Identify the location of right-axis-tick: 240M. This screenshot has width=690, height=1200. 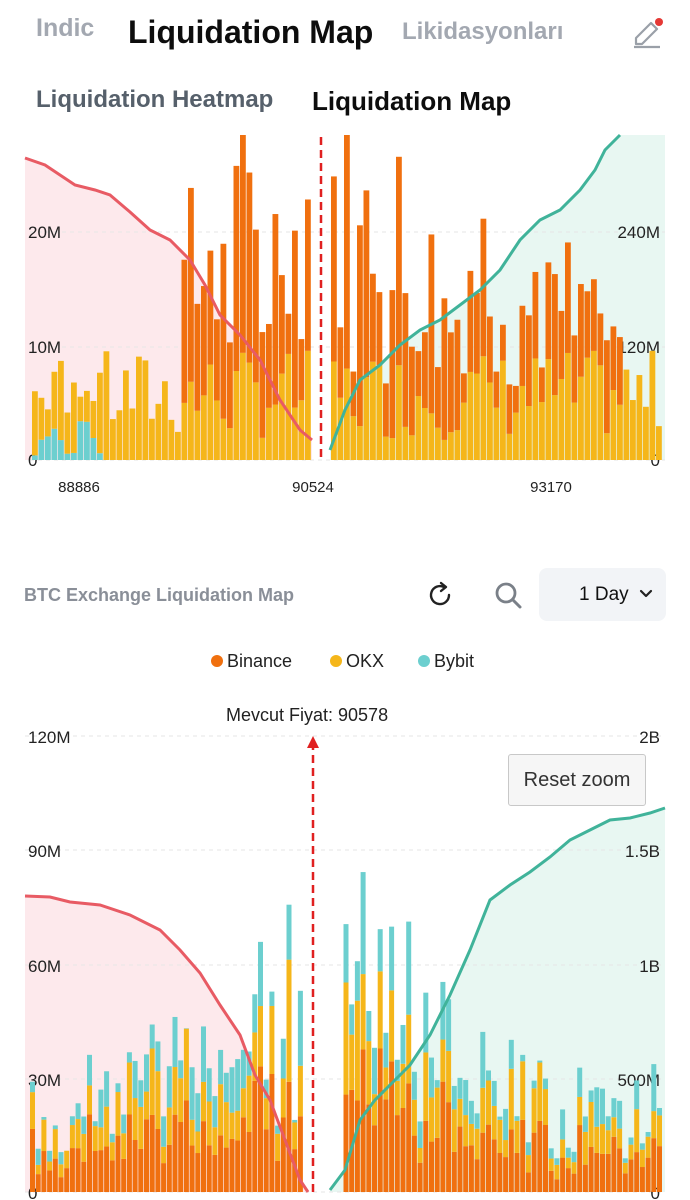
(638, 232).